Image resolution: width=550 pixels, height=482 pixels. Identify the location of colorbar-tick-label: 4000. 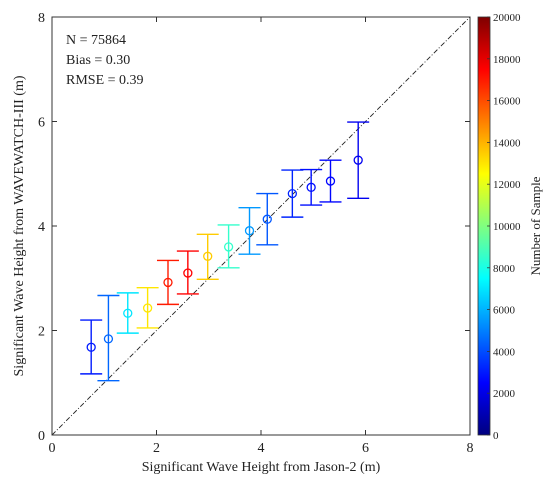
(504, 352).